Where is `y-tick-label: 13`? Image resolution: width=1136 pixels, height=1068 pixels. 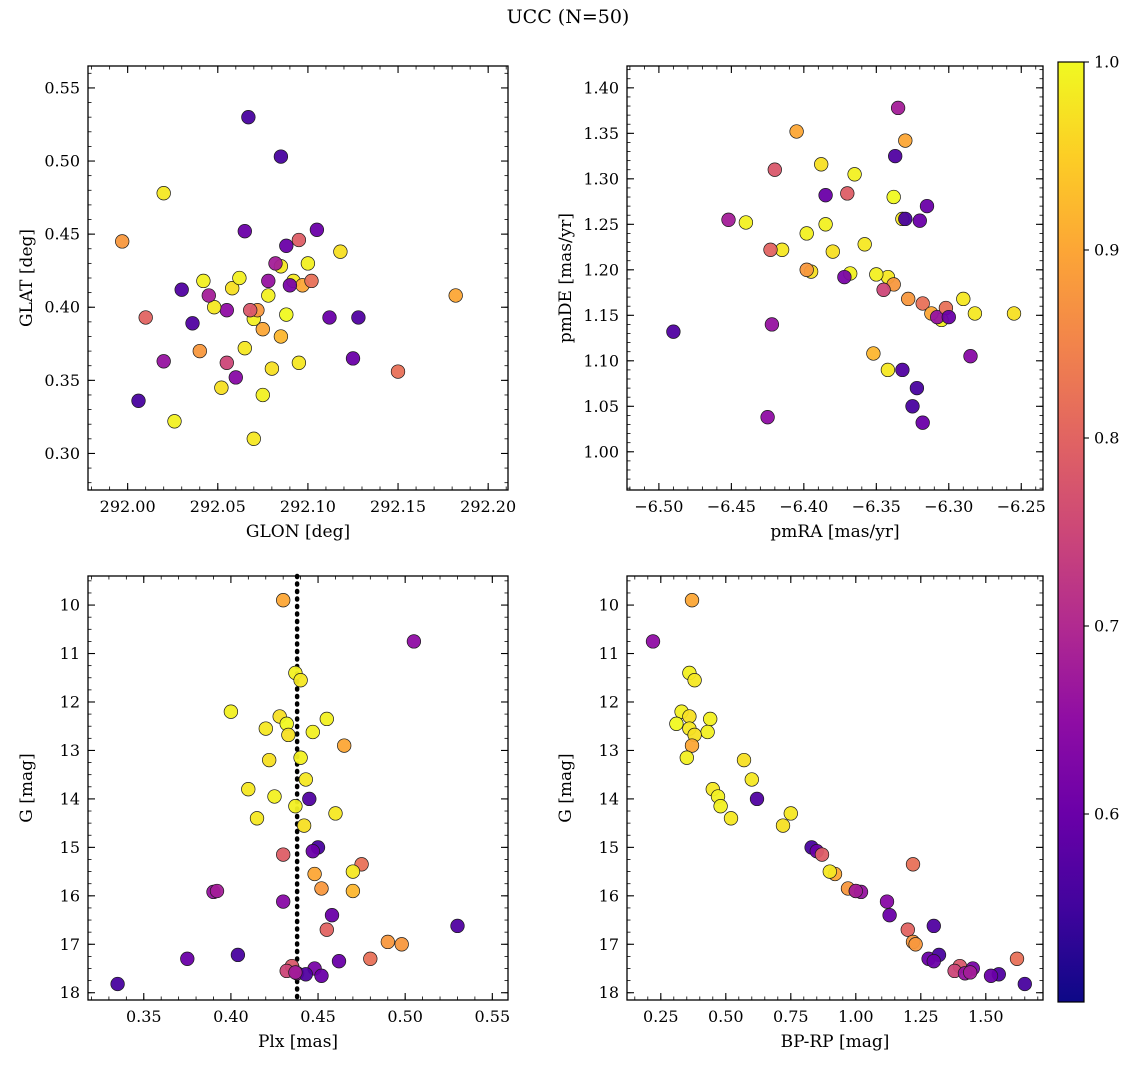 y-tick-label: 13 is located at coordinates (609, 750).